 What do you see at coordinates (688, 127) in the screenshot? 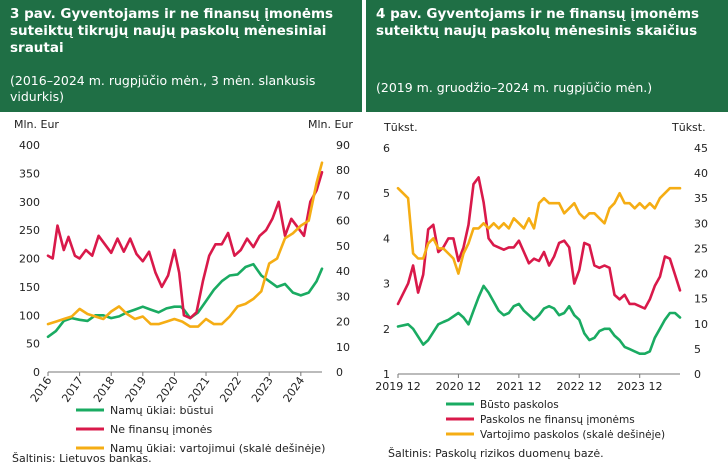
I see `y-axis-right-unit: Tūkst.` at bounding box center [688, 127].